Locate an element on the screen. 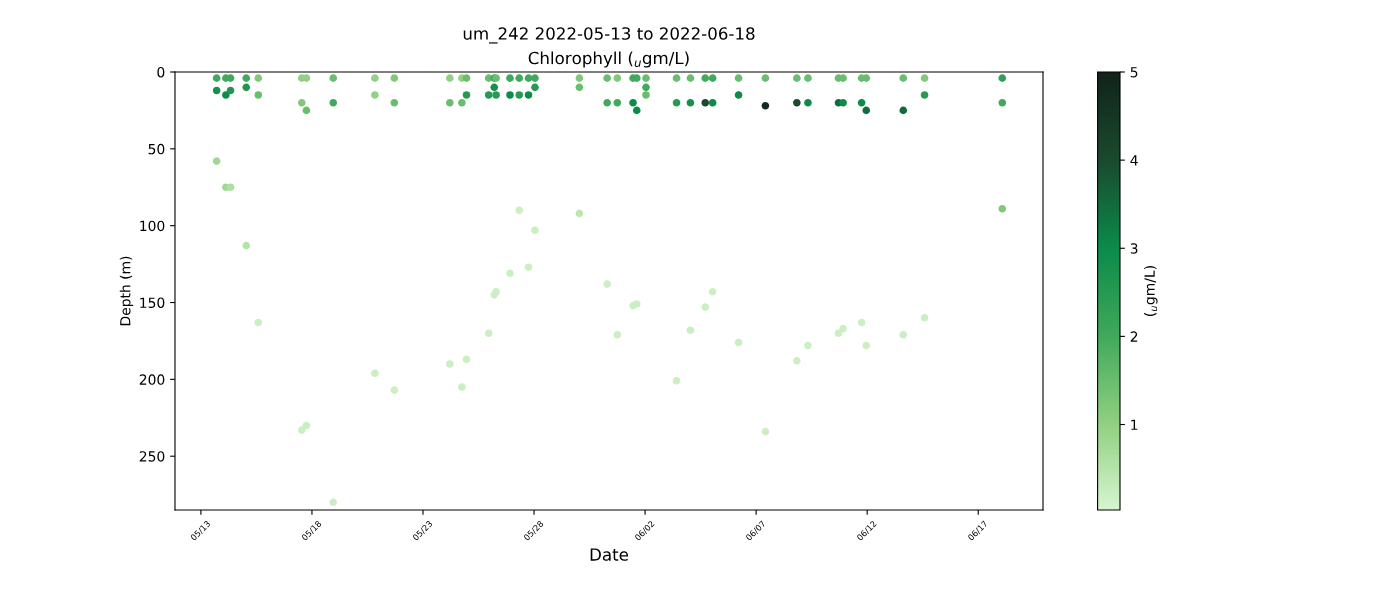 This screenshot has height=600, width=1400. chart-subtitle: Chlorophyll ($_{u}$gm/L) is located at coordinates (608, 59).